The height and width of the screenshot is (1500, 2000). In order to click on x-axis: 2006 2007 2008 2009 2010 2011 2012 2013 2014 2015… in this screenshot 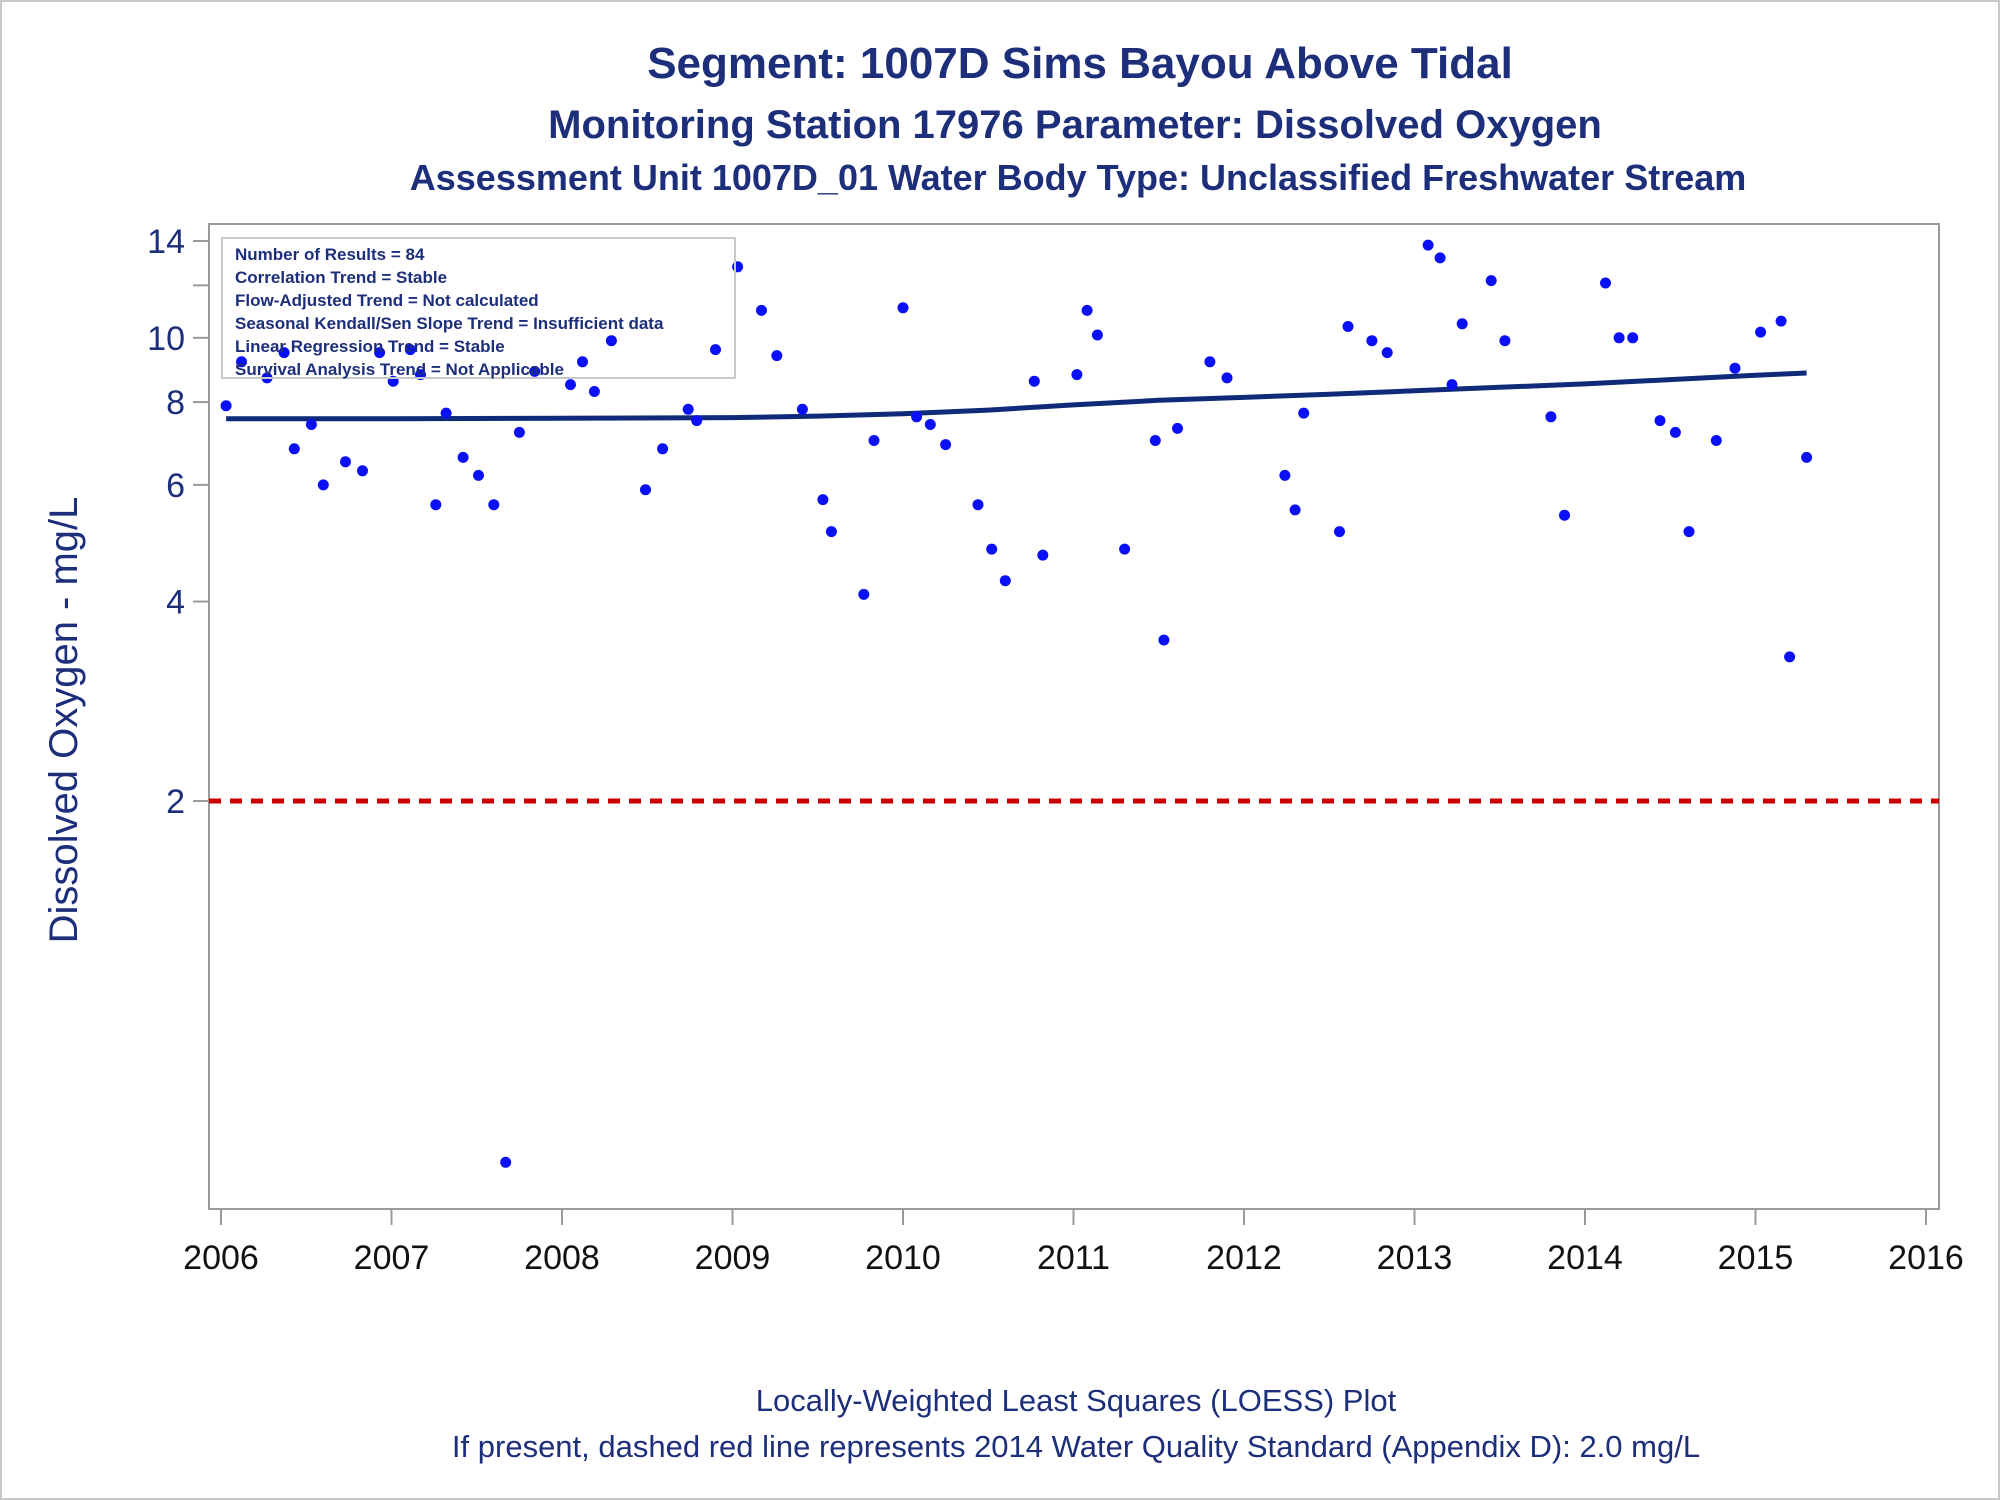, I will do `click(1073, 1243)`.